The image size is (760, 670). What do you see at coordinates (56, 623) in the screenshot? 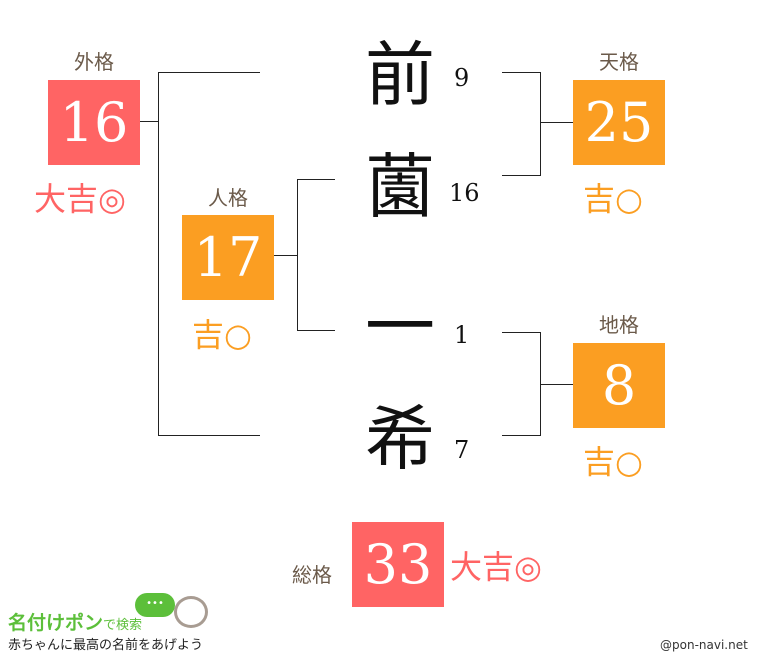
I see `logo-main: 名付けポン` at bounding box center [56, 623].